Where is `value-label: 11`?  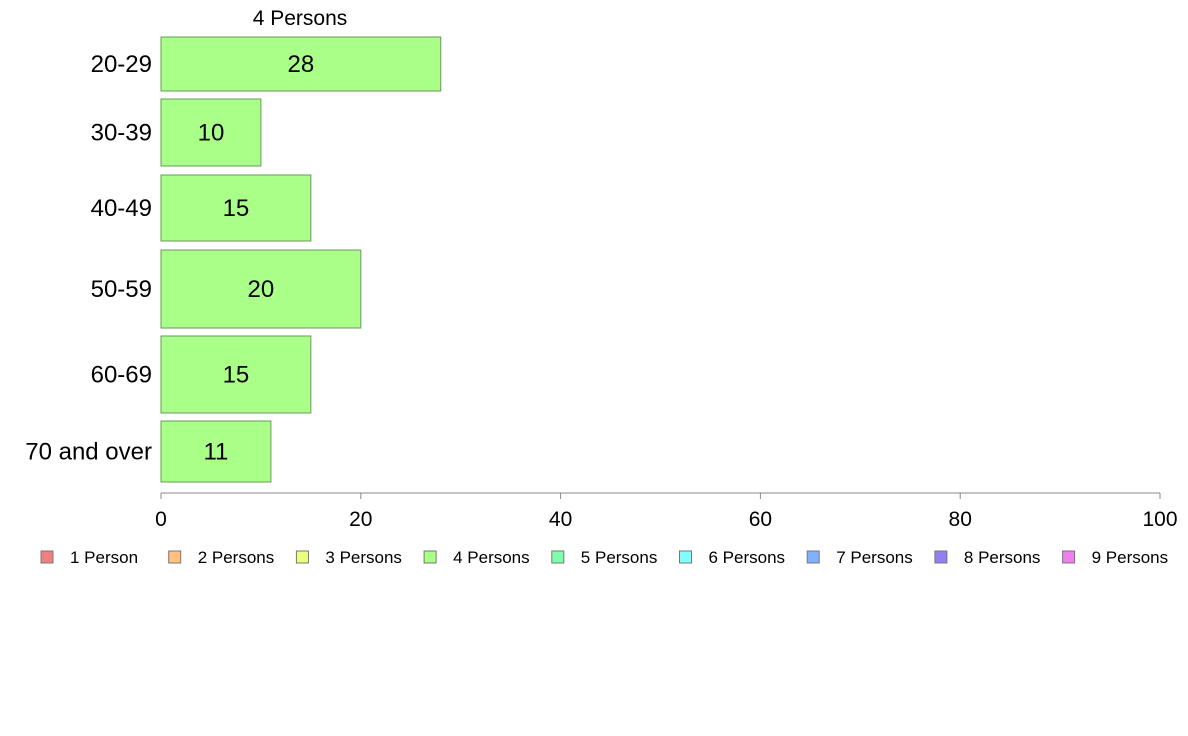 value-label: 11 is located at coordinates (215, 452).